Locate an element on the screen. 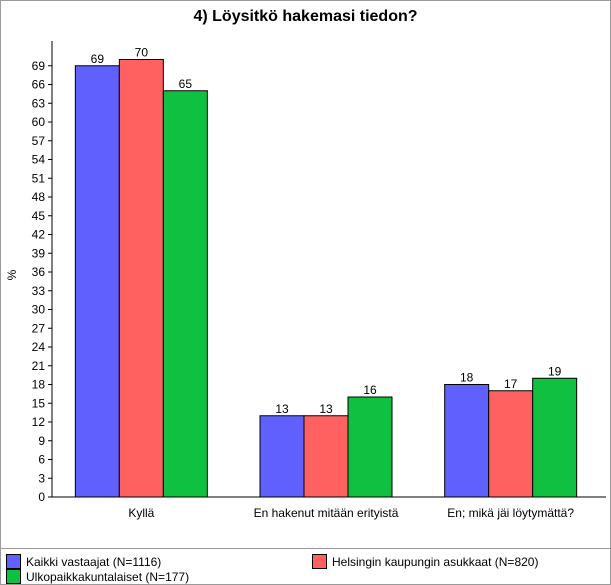 This screenshot has width=611, height=585. y-tick-label: 51 is located at coordinates (39, 178).